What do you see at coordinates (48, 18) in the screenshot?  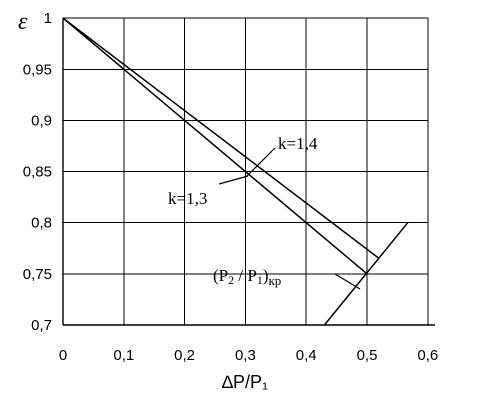 I see `y-tick-label: 1` at bounding box center [48, 18].